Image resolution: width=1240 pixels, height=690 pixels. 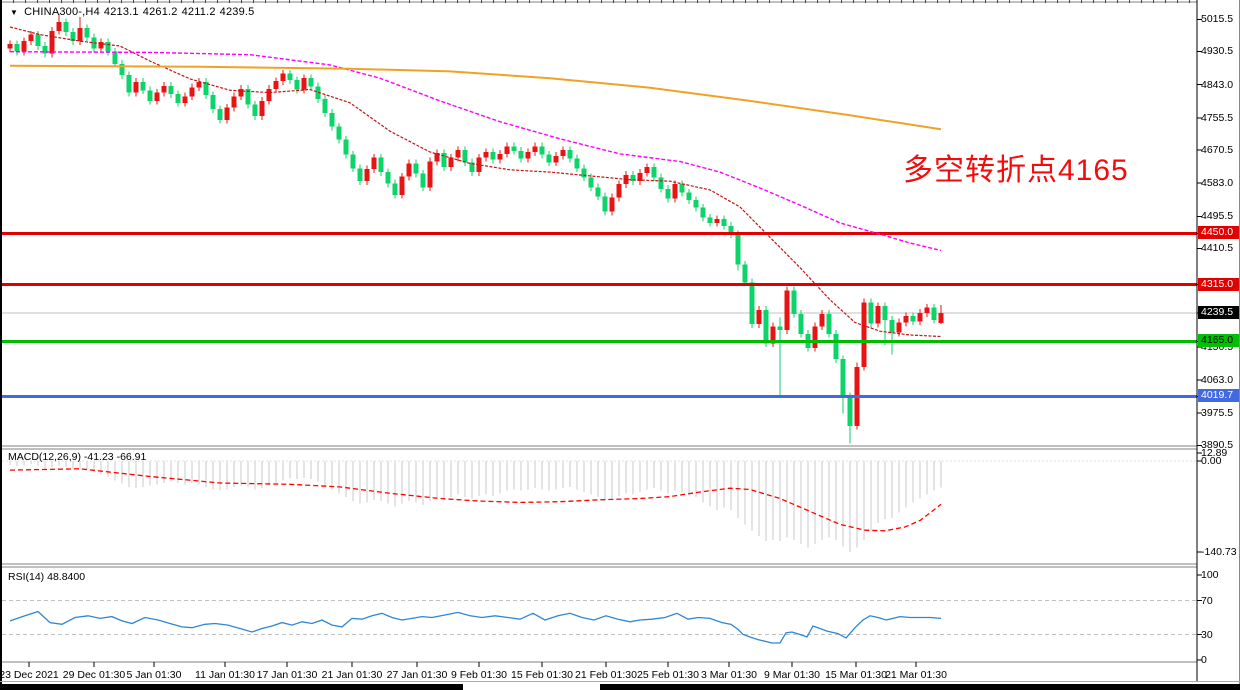 I want to click on price-badge-4315.0: 4315.0, so click(x=1218, y=284).